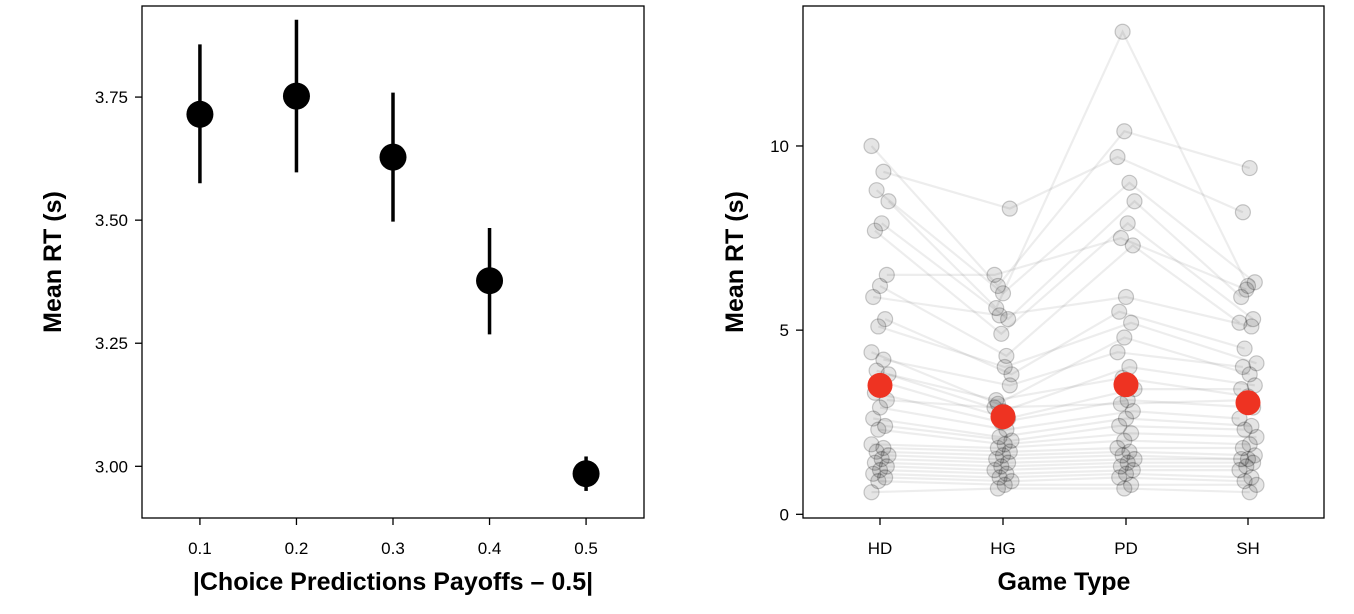  Describe the element at coordinates (586, 548) in the screenshot. I see `x-tick-label-left: 0.5` at that location.